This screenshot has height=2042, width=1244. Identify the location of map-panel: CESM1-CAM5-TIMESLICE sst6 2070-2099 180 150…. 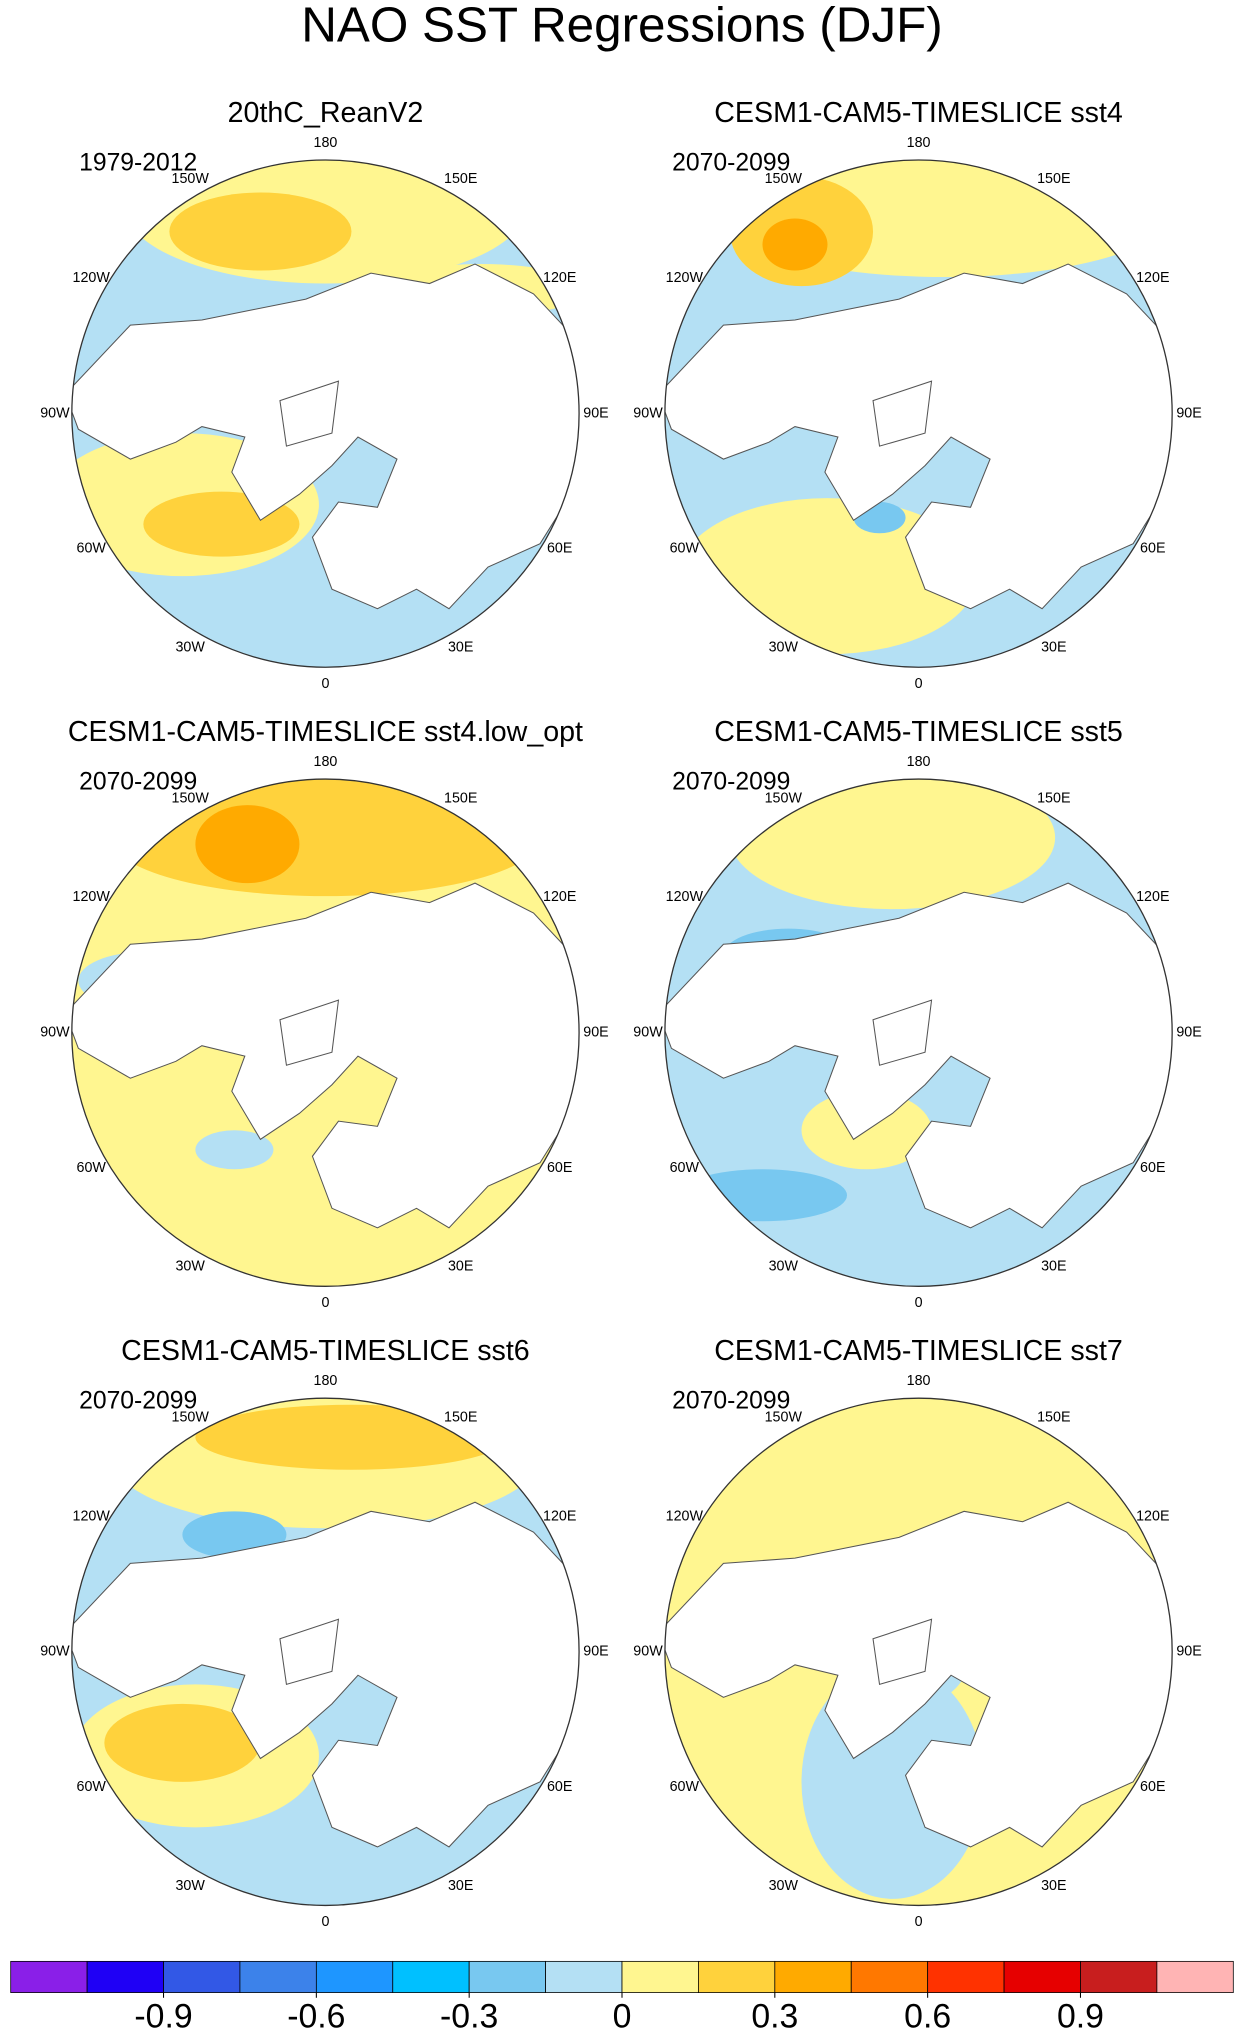
(324, 1632).